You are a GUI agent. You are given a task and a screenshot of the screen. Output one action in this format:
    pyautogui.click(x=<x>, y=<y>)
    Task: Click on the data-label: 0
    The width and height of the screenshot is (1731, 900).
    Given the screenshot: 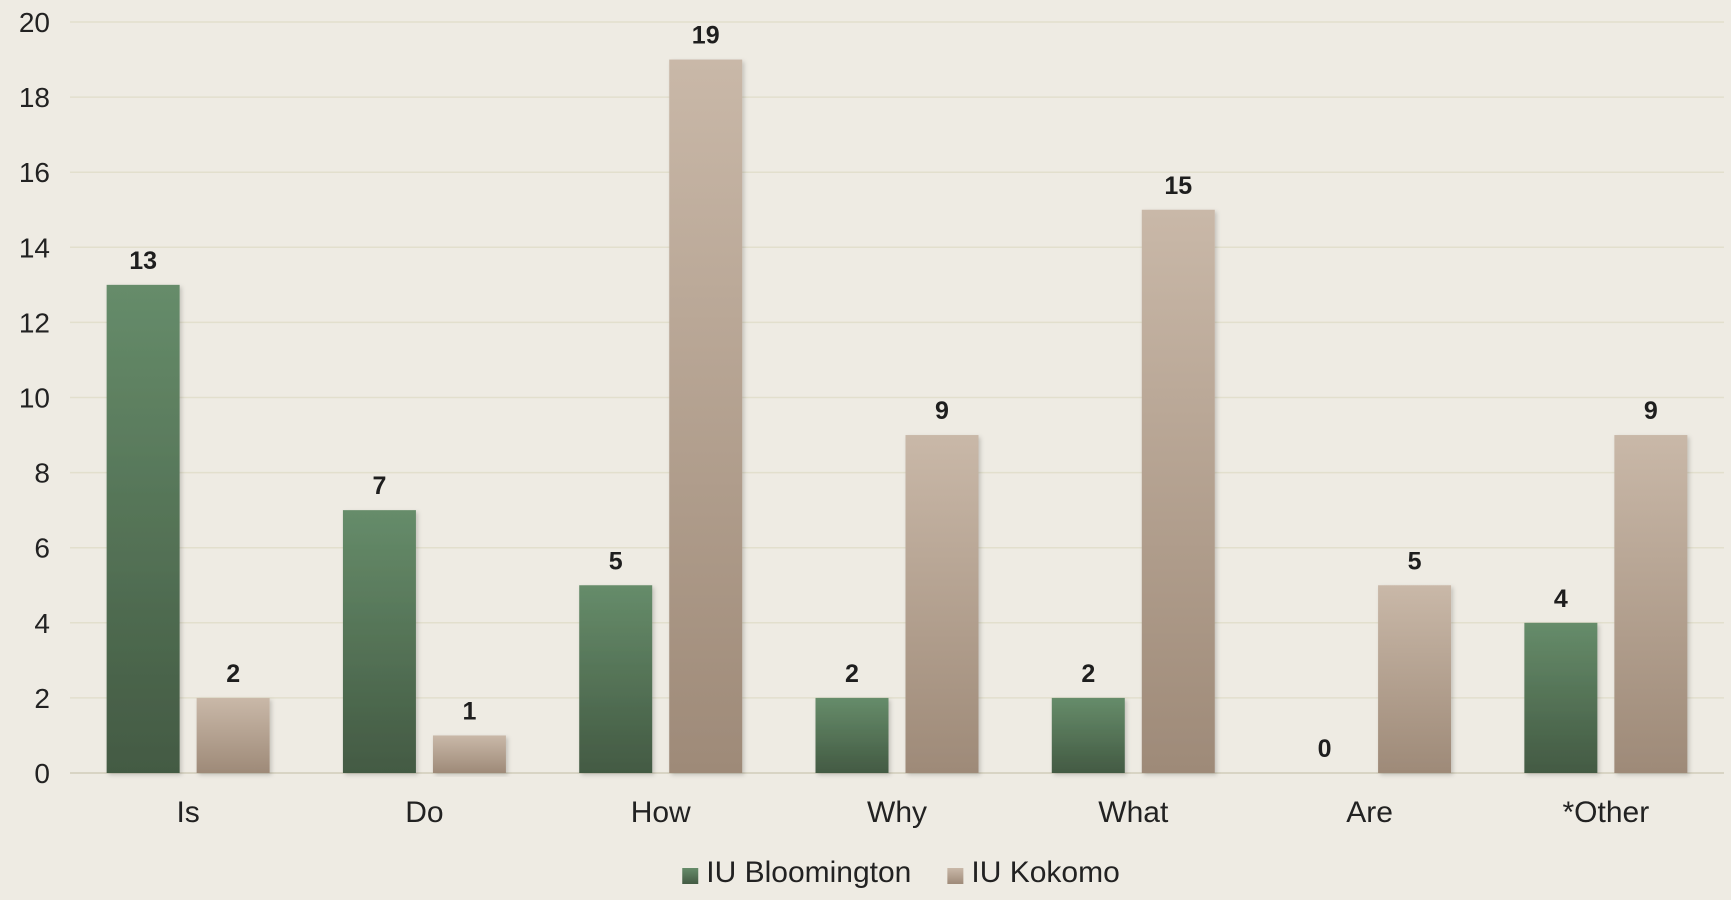 What is the action you would take?
    pyautogui.click(x=1325, y=749)
    